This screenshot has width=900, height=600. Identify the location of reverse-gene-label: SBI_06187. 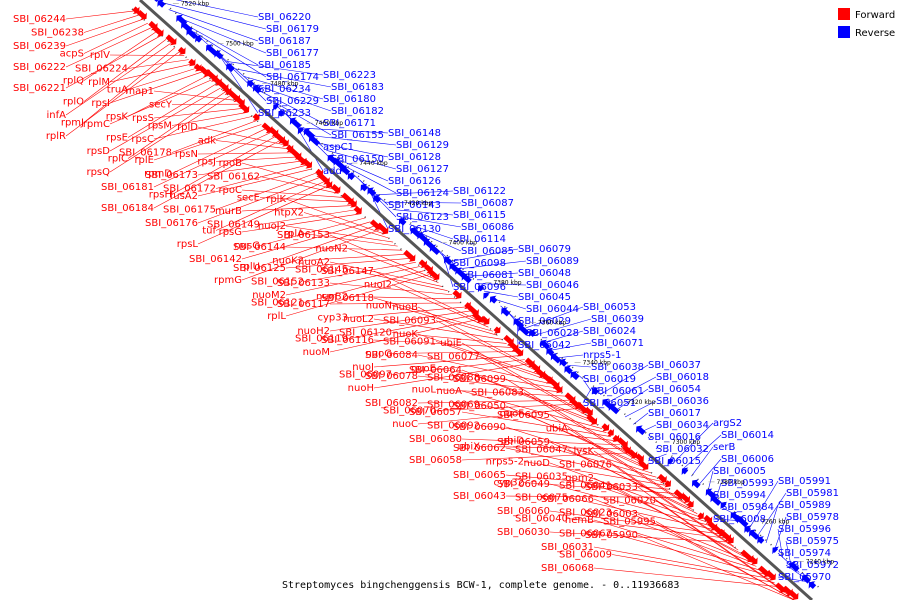
(284, 41).